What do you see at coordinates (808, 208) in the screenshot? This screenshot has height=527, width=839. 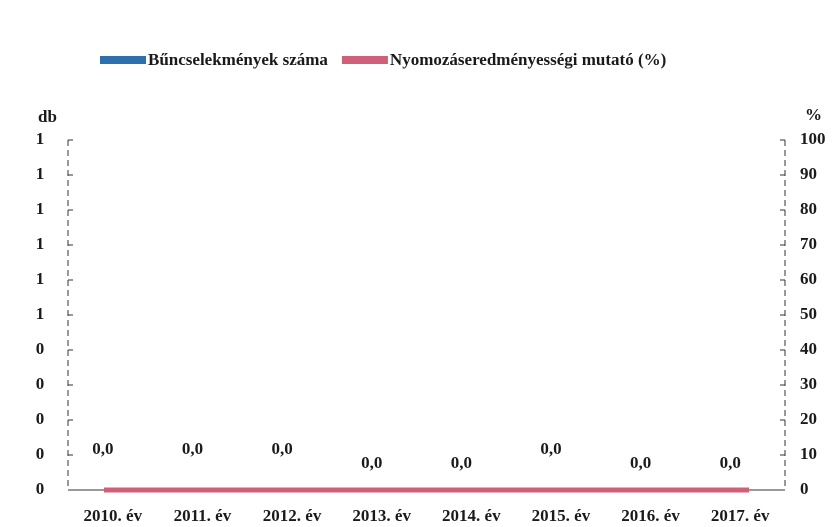 I see `y2-tick-label: 80` at bounding box center [808, 208].